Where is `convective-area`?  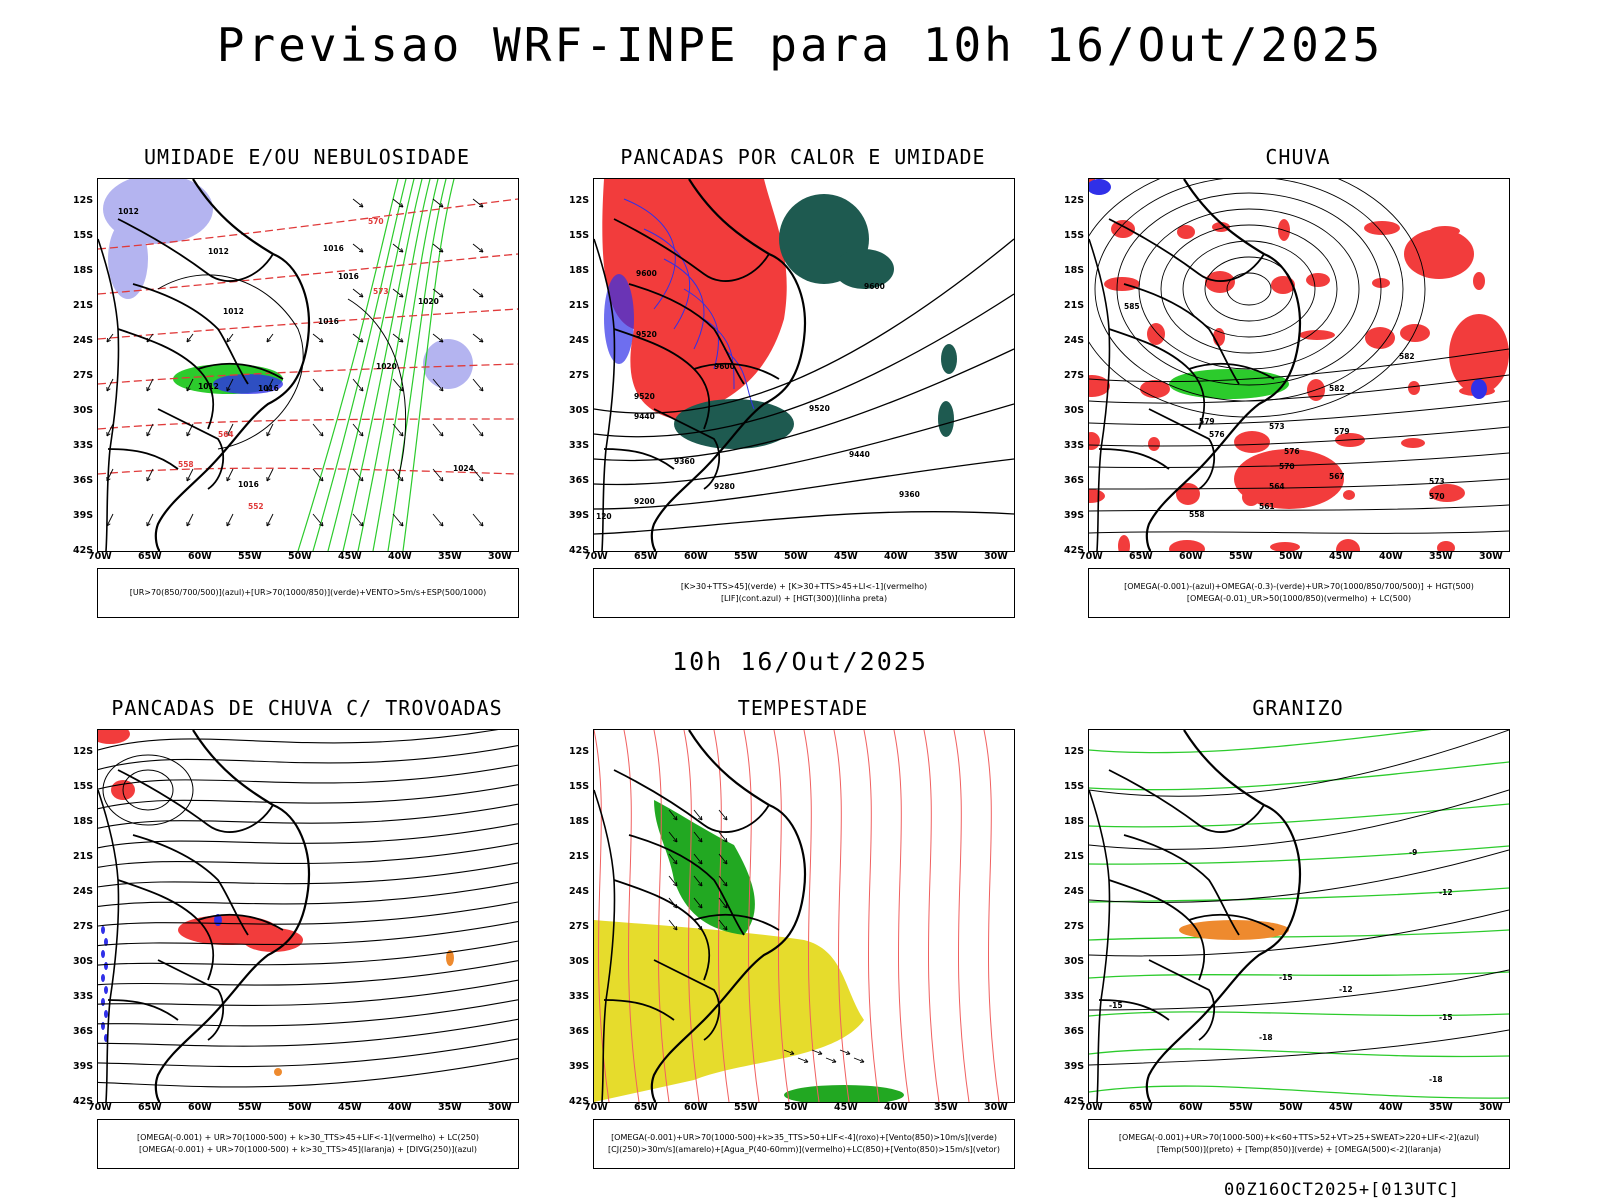 convective-area is located at coordinates (450, 958).